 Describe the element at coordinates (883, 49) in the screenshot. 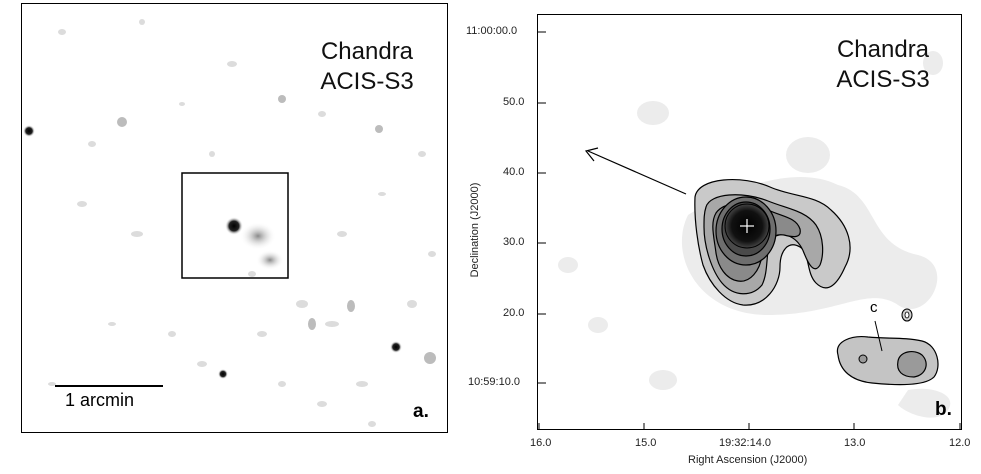

I see `instrument-name-b: Chandra` at that location.